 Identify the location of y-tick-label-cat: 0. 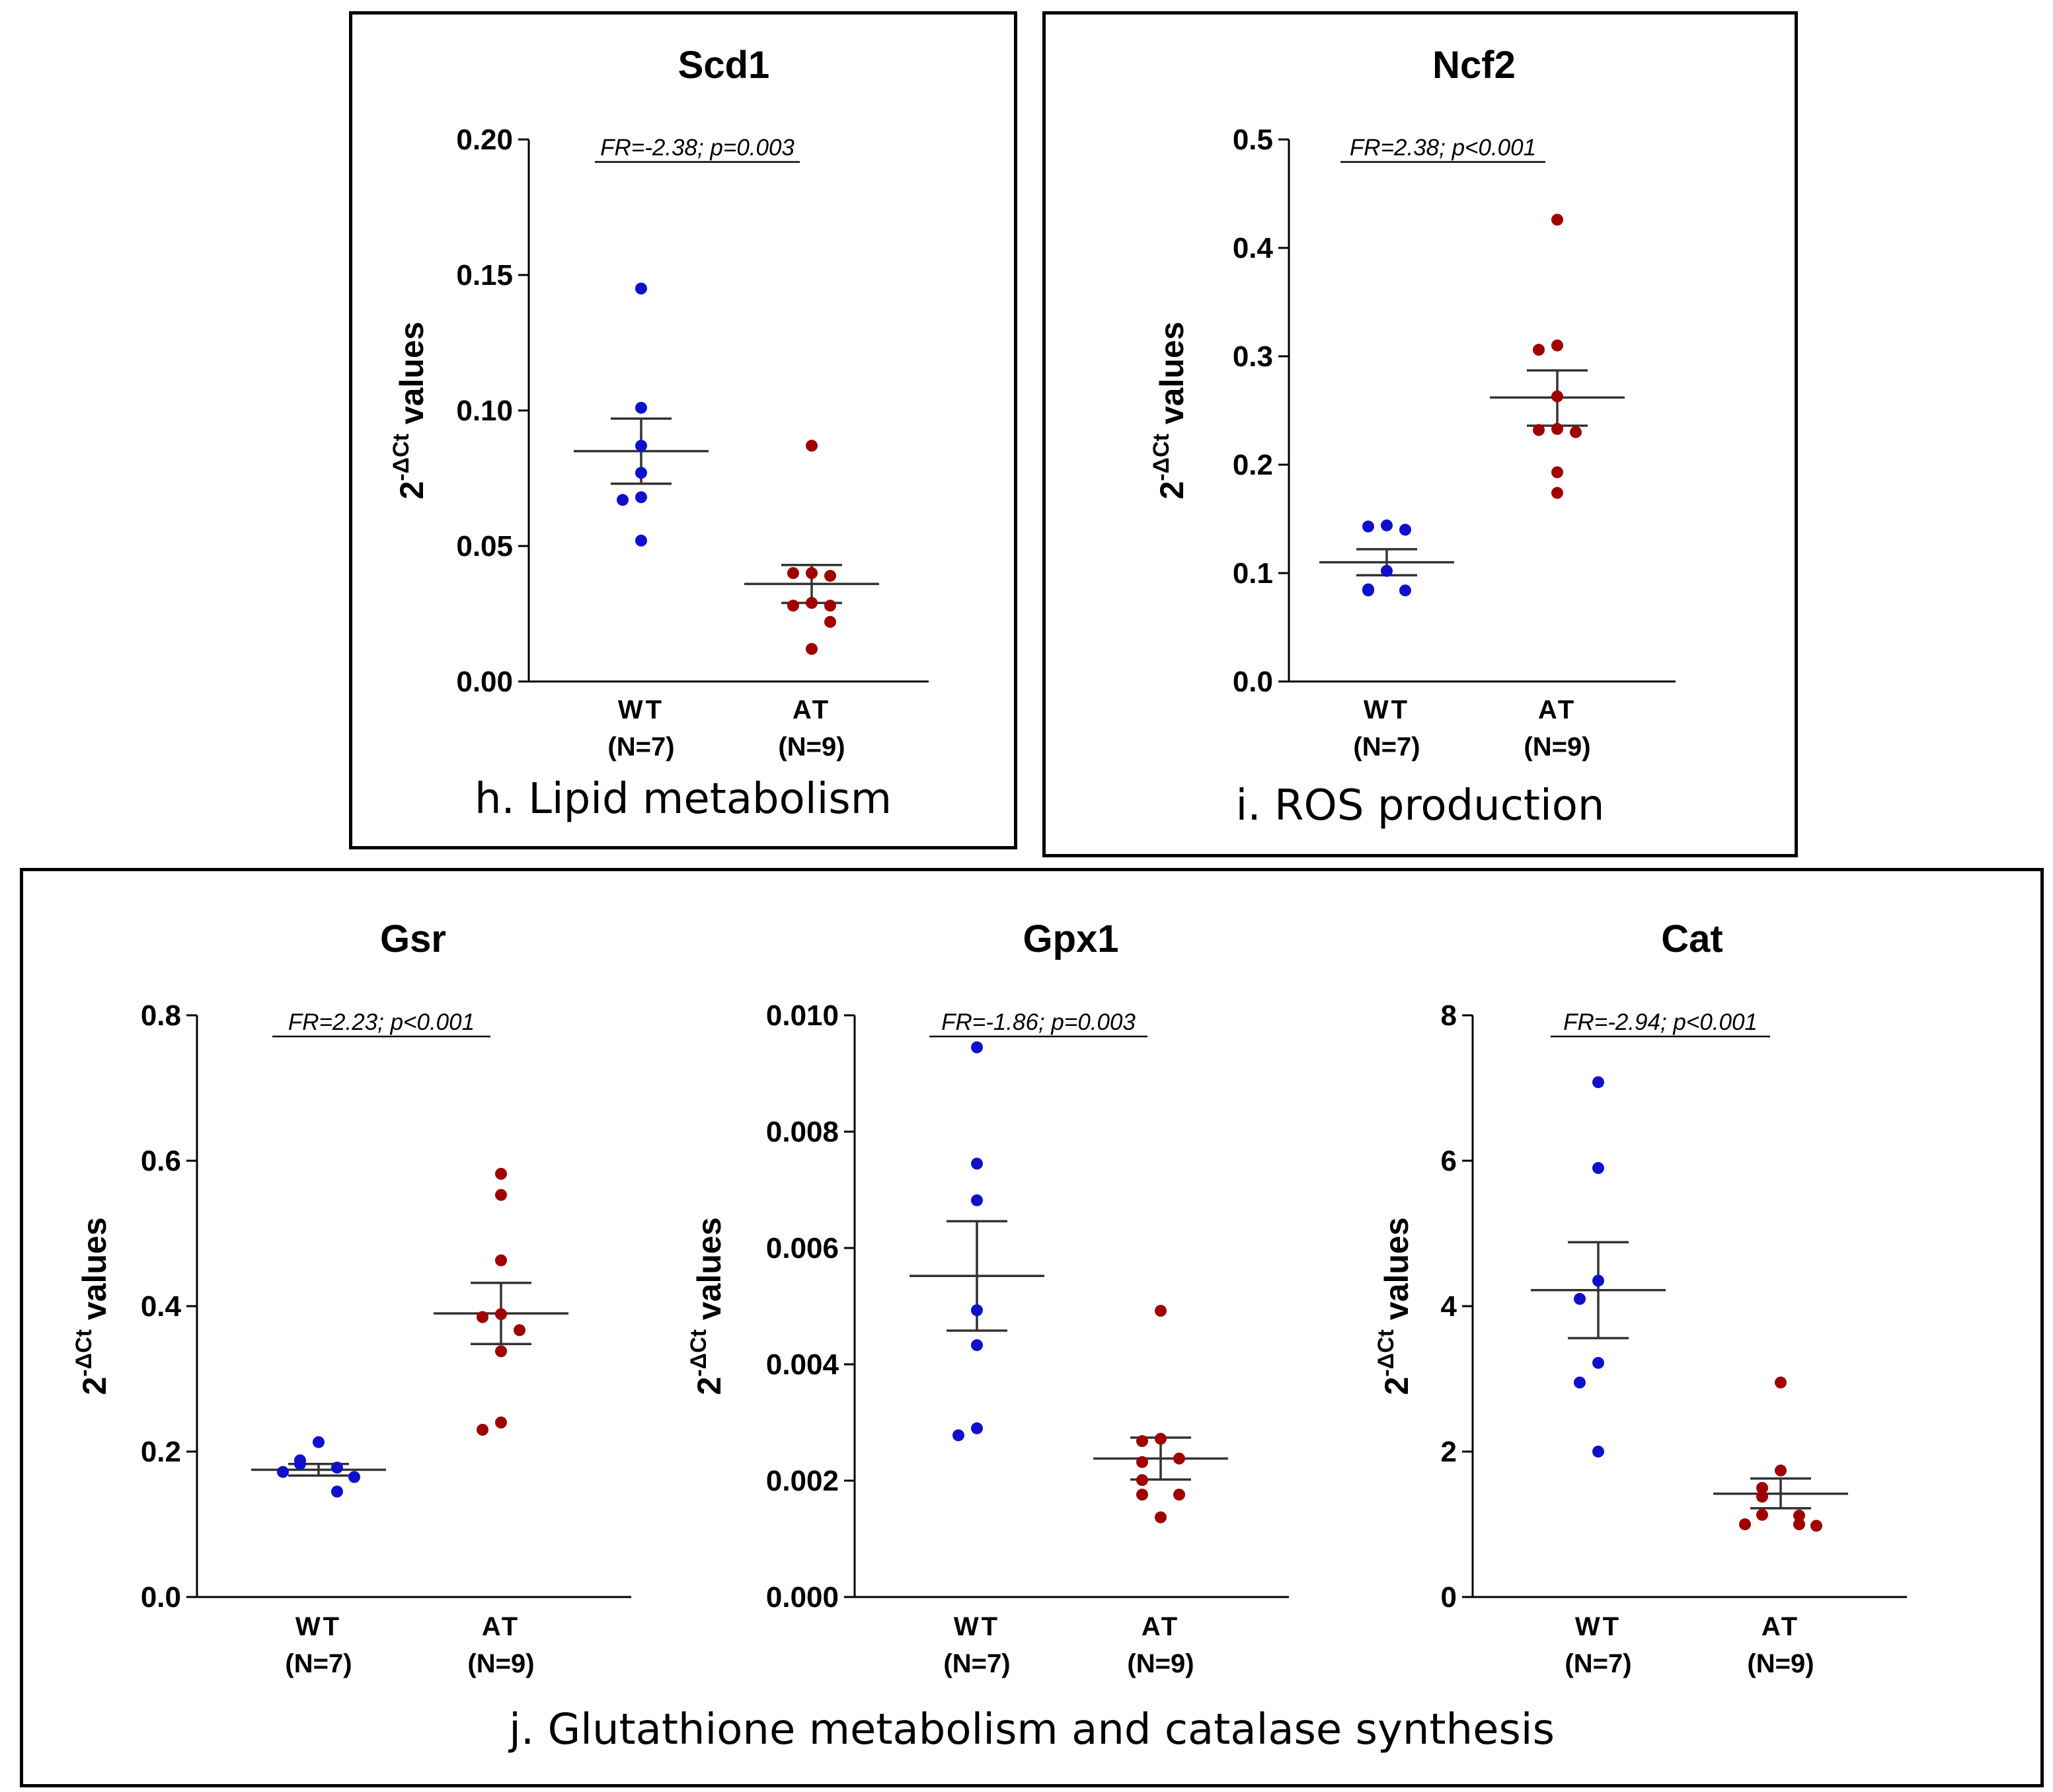
(1449, 1597).